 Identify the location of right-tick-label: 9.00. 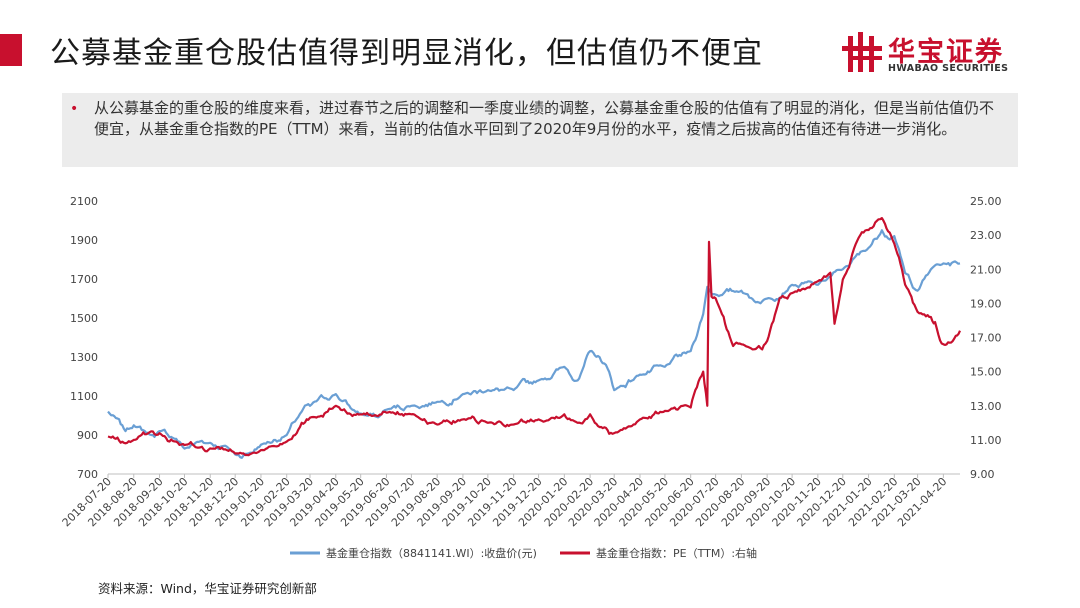
(982, 474).